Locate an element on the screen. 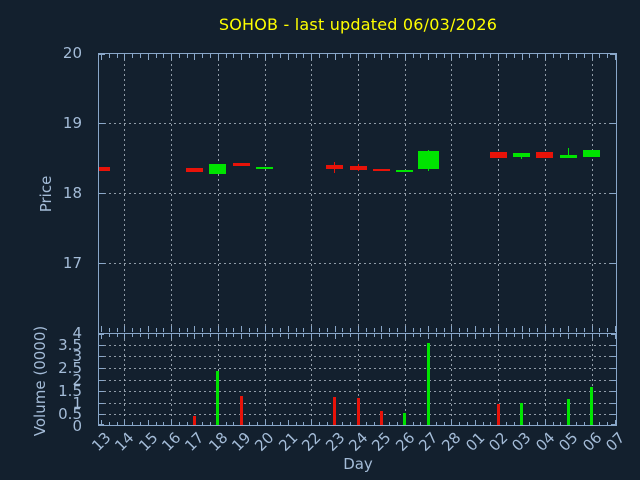 The width and height of the screenshot is (640, 480). x-tick-label: 21 is located at coordinates (288, 441).